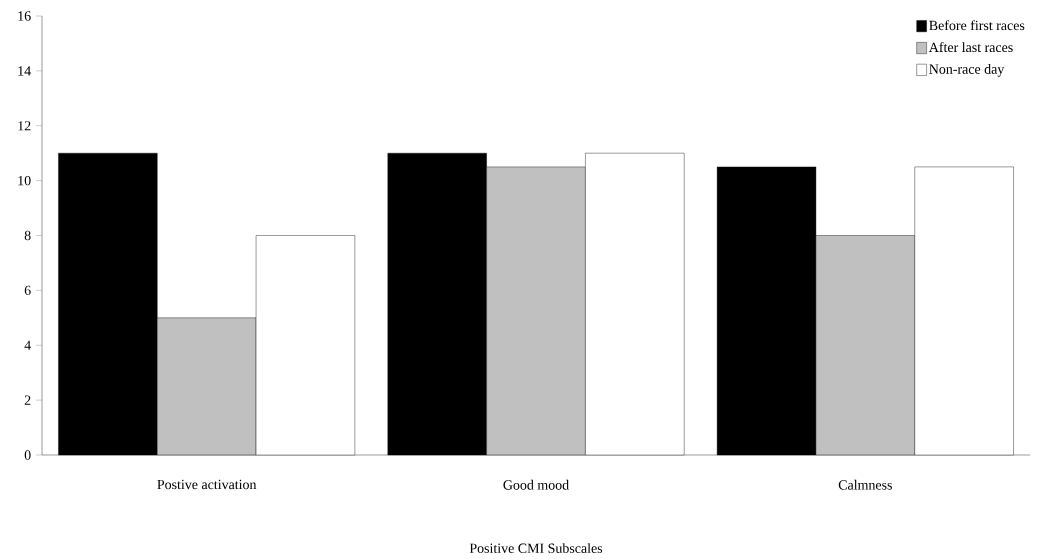 This screenshot has width=1039, height=559. Describe the element at coordinates (24, 180) in the screenshot. I see `y-tick-label: 10` at that location.